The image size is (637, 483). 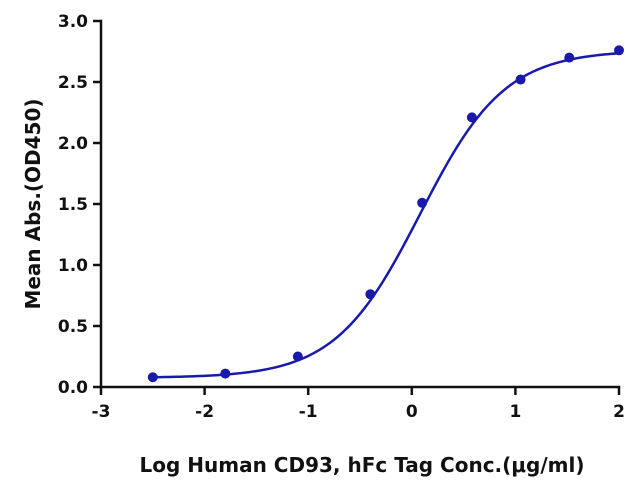 I want to click on y-tick-label: 1.0, so click(x=73, y=266).